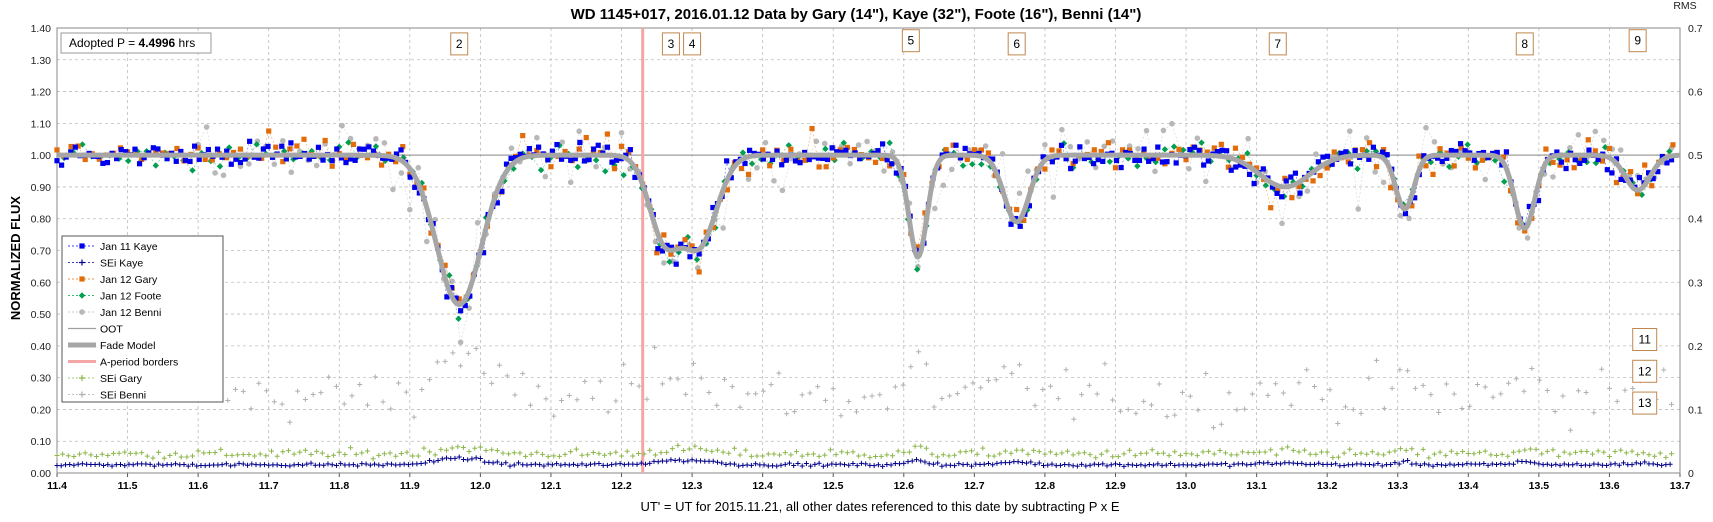 The width and height of the screenshot is (1713, 522). Describe the element at coordinates (1468, 486) in the screenshot. I see `x-tick-label: 13.4` at that location.